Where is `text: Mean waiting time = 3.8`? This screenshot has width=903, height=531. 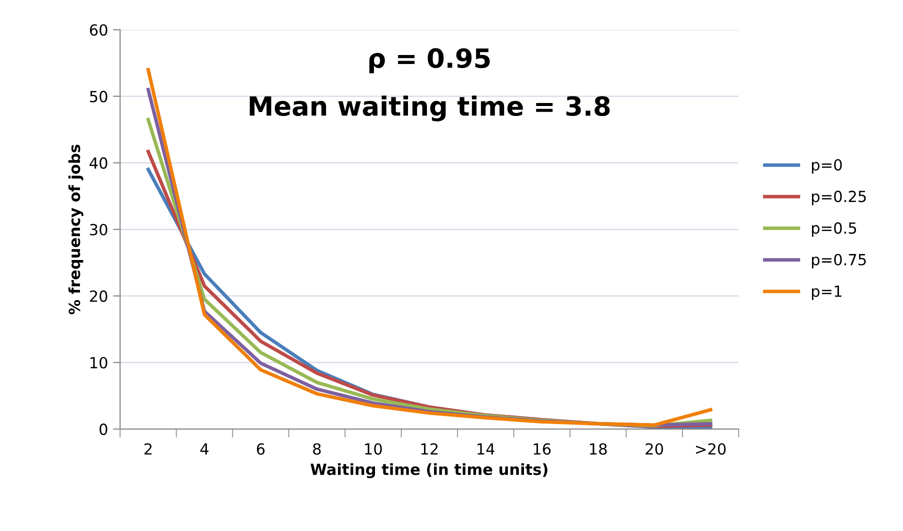
text: Mean waiting time = 3.8 is located at coordinates (430, 109).